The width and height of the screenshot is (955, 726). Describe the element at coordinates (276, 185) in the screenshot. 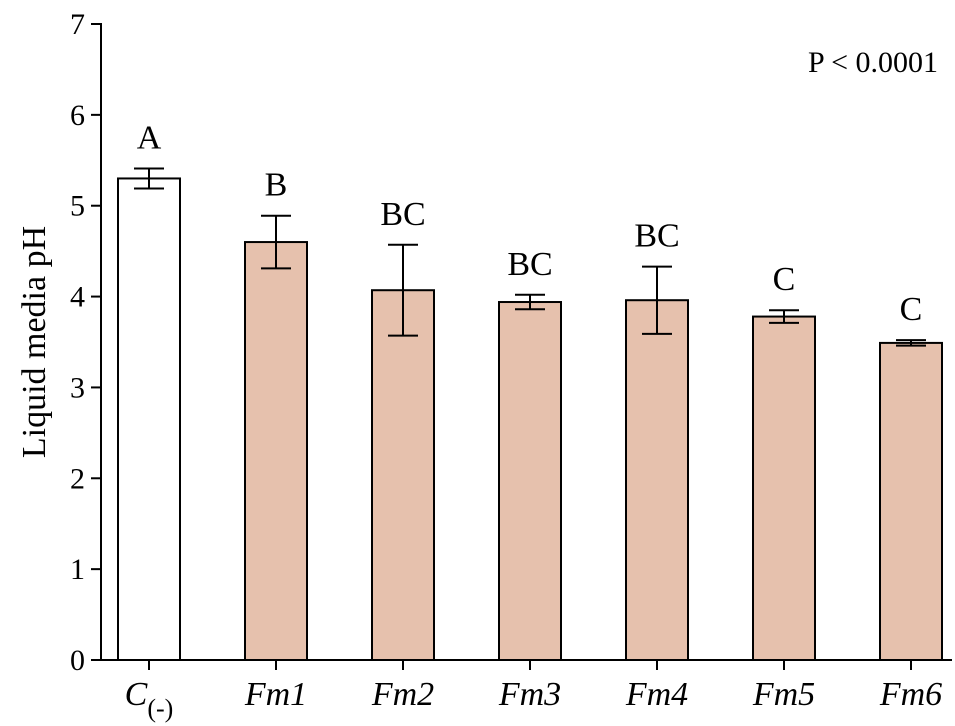

I see `significance-label-2: B` at that location.